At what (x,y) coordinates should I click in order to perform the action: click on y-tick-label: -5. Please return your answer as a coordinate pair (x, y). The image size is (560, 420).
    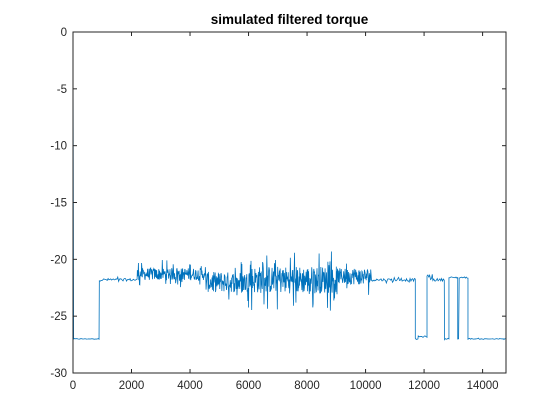
    Looking at the image, I should click on (62, 90).